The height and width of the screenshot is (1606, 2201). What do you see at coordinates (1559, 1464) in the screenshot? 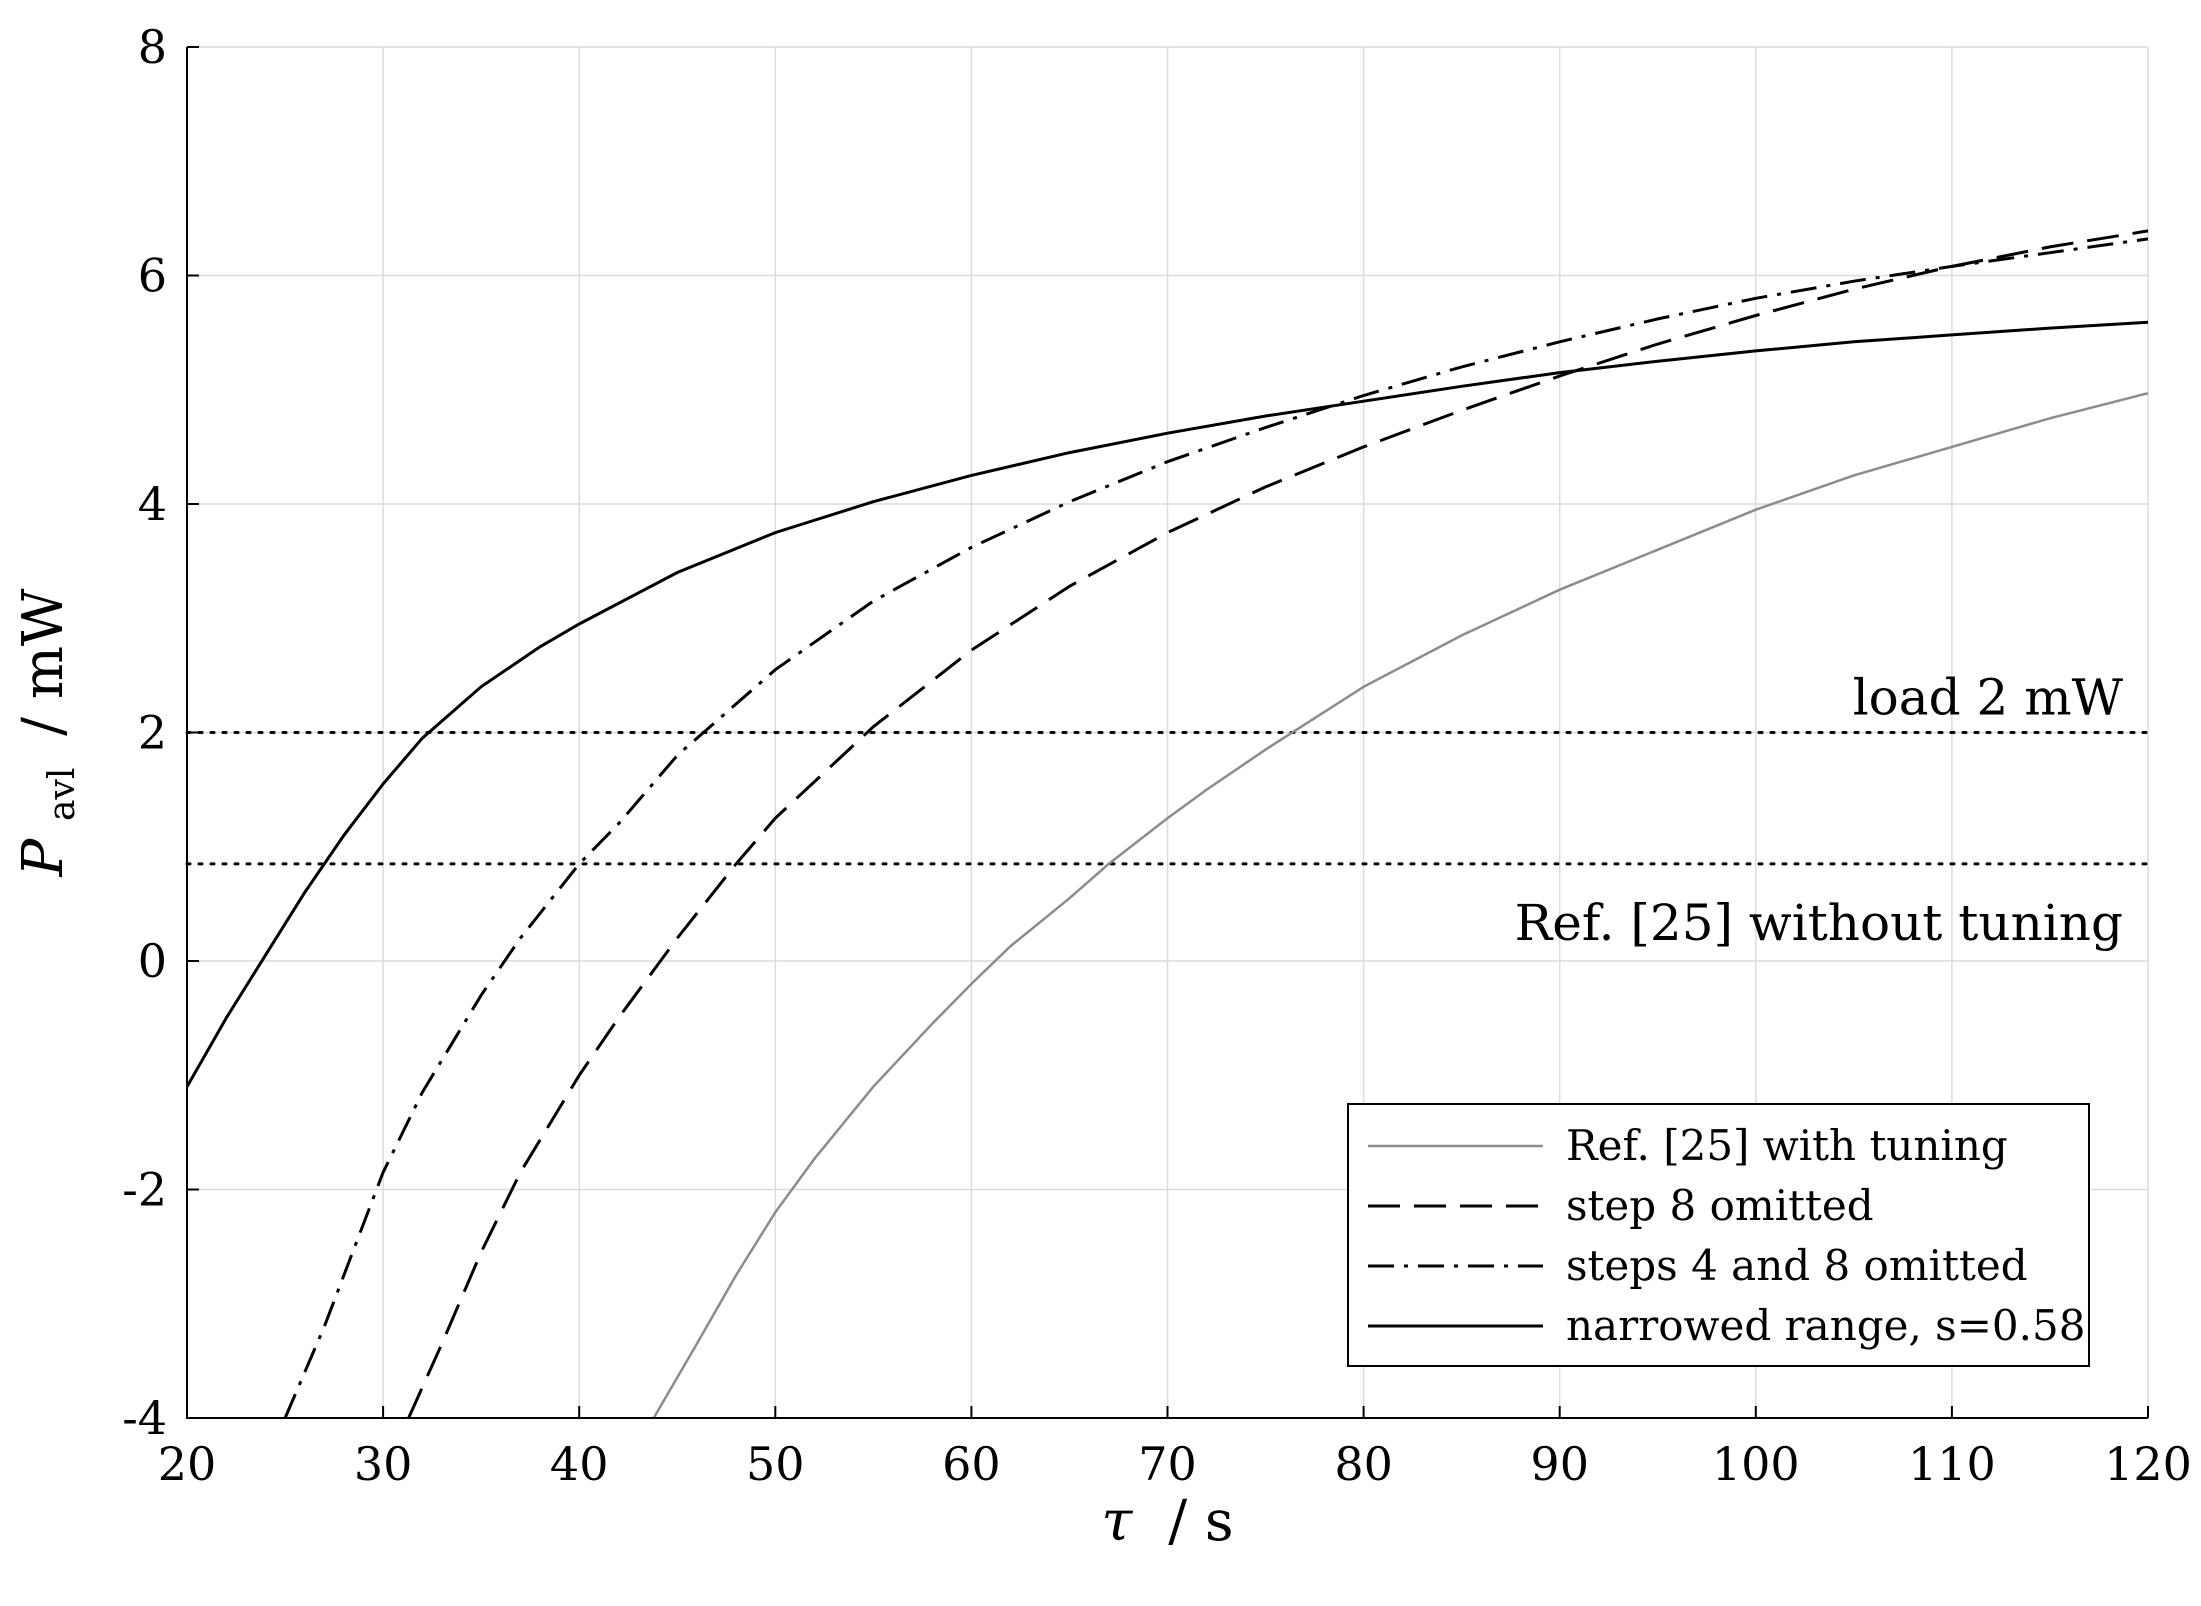
I see `x-tick-label: 90` at bounding box center [1559, 1464].